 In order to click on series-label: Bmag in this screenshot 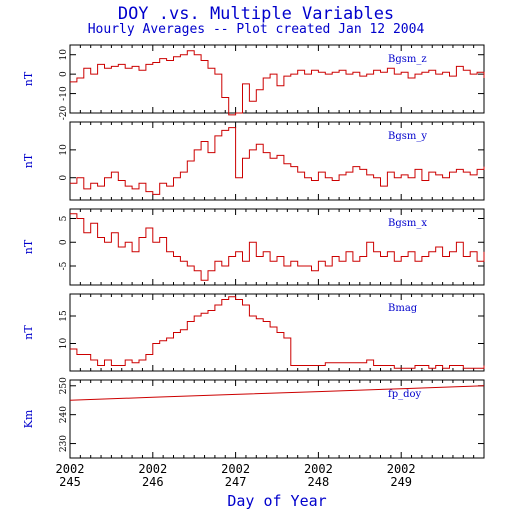, I will do `click(403, 308)`.